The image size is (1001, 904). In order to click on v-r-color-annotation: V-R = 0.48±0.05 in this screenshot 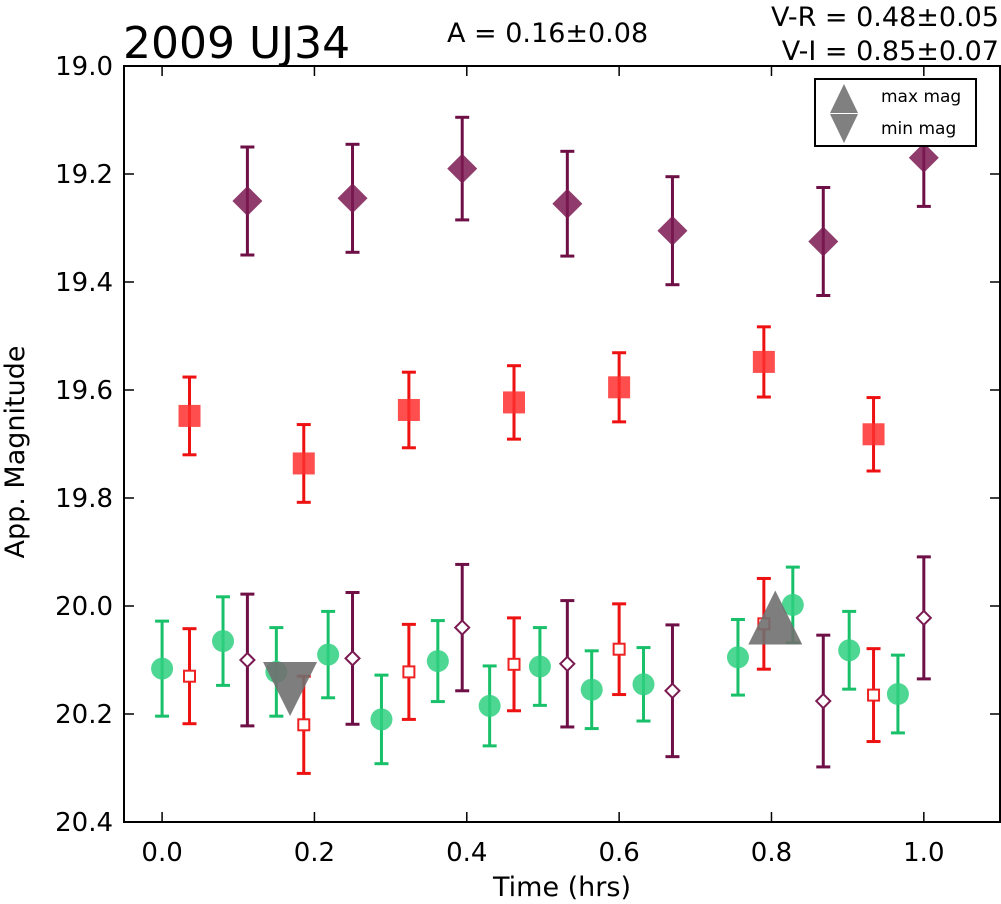, I will do `click(885, 17)`.